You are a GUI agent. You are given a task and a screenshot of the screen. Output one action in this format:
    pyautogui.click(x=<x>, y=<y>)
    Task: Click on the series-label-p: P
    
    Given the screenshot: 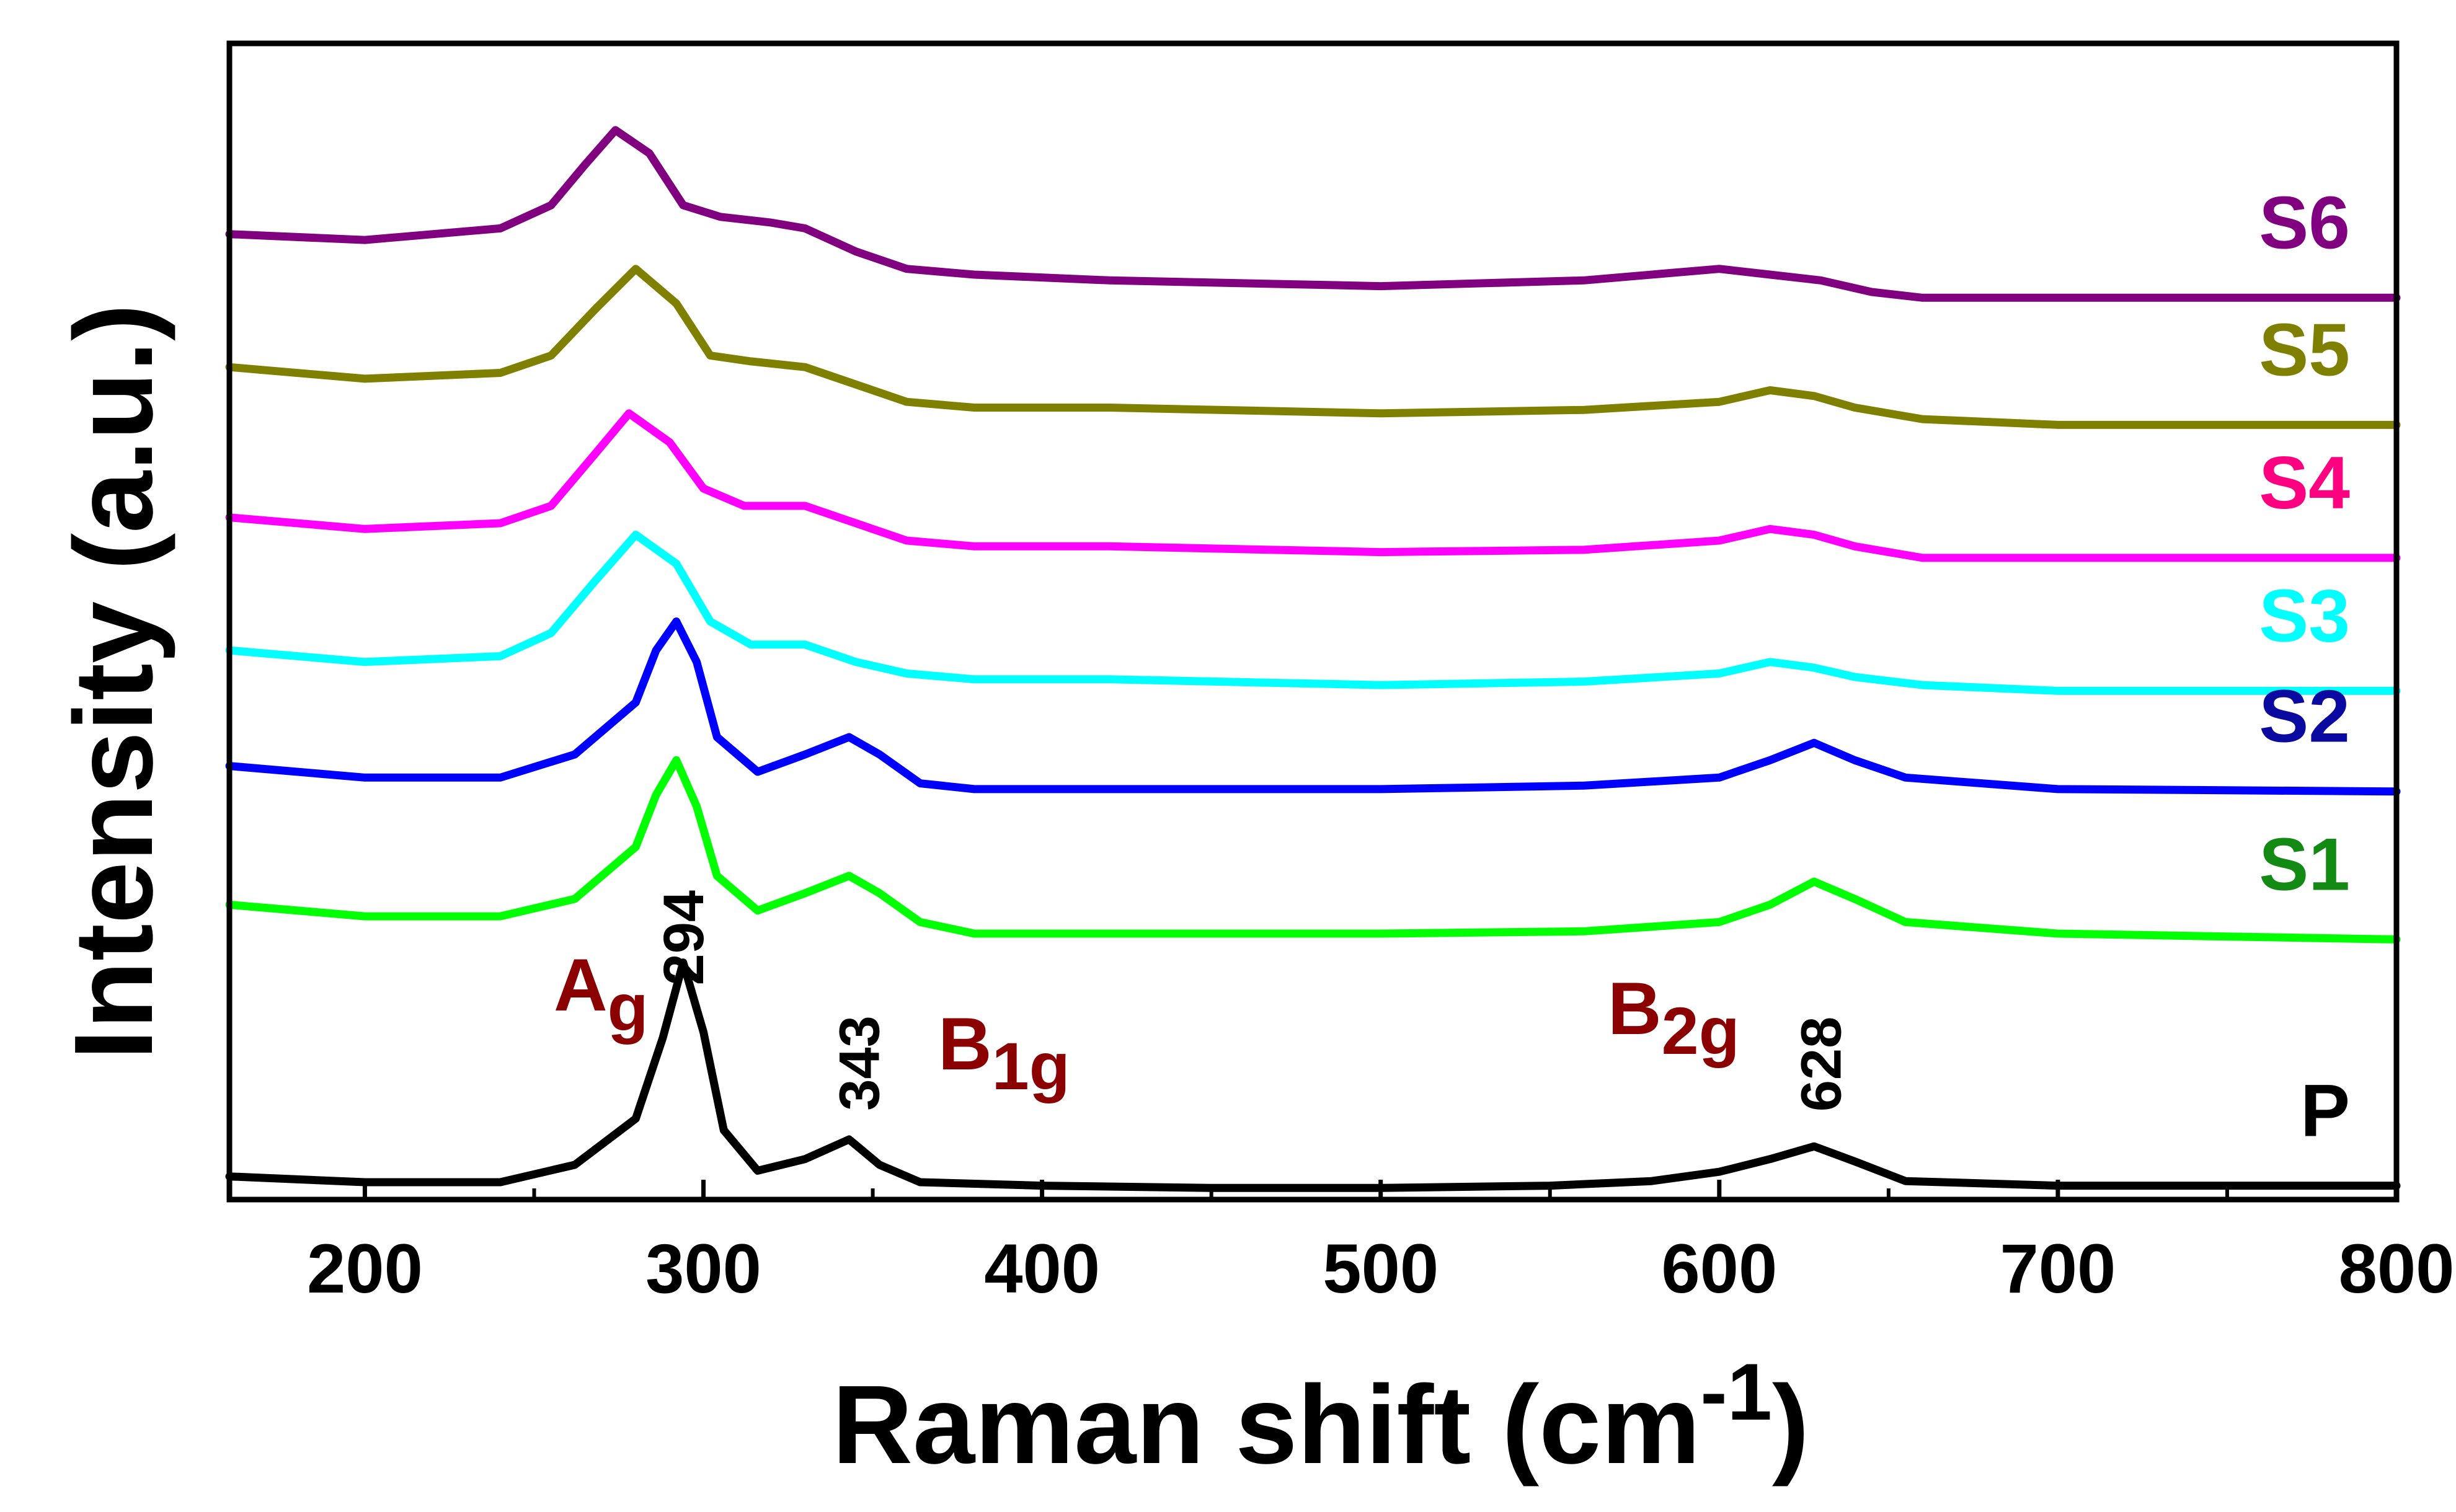 What is the action you would take?
    pyautogui.click(x=2325, y=1110)
    